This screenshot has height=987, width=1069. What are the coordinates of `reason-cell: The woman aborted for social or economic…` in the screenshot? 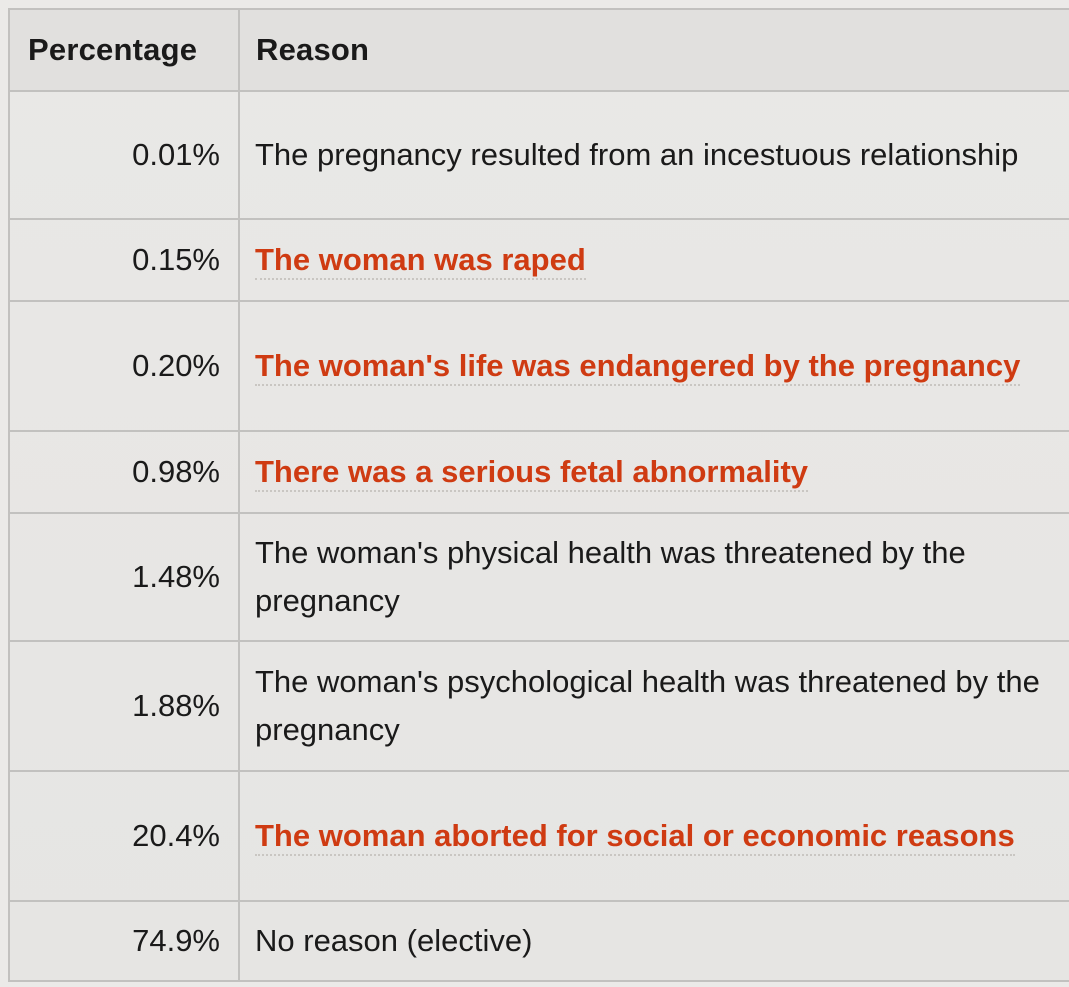 It's located at (653, 836).